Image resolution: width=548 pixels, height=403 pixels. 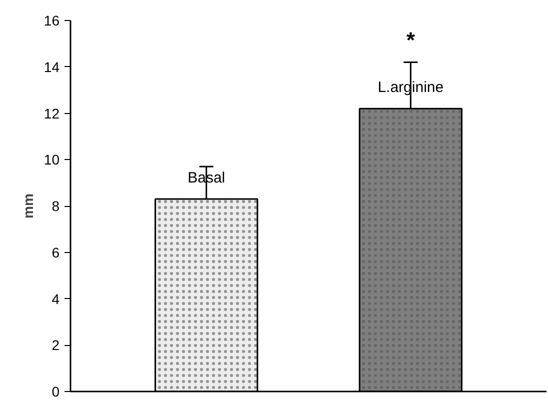 What do you see at coordinates (56, 345) in the screenshot?
I see `y-tick-label: 2` at bounding box center [56, 345].